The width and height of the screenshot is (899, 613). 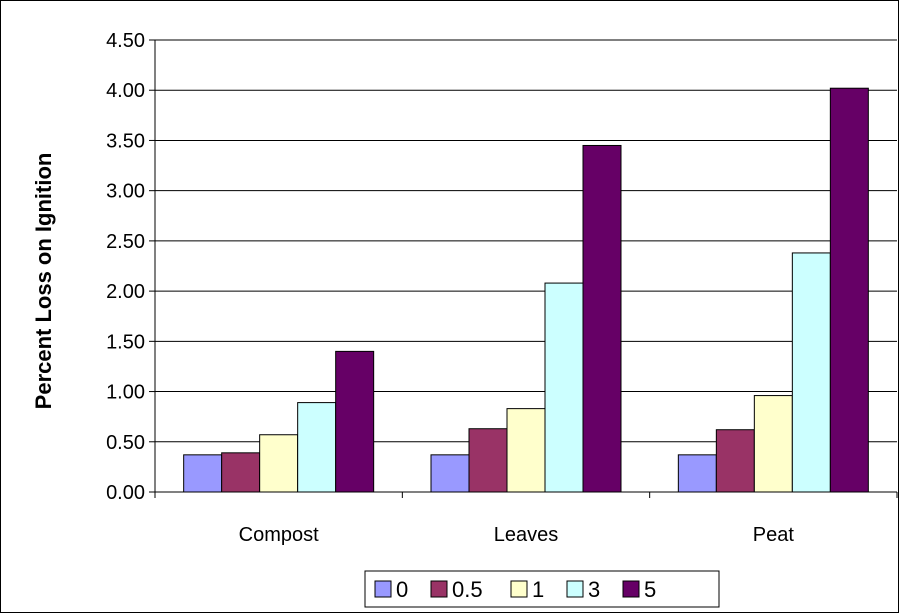 I want to click on y-axis-ticks: 0.00 0.50 1.00 1.50 2.00 2.50 3.00 3.50 4.00 4.50, so click(x=130, y=267).